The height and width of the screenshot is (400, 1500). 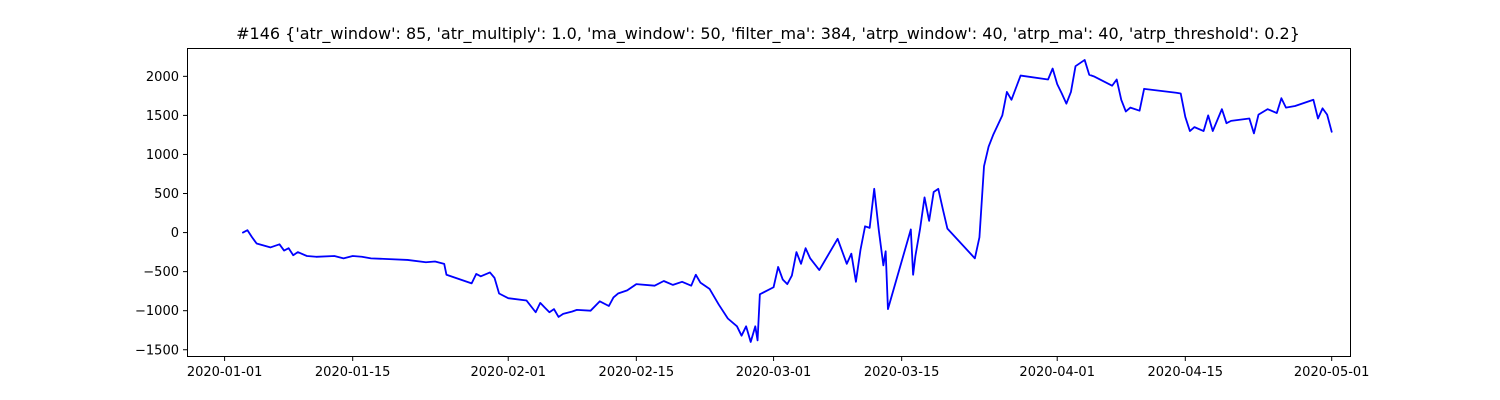 What do you see at coordinates (157, 350) in the screenshot?
I see `y-tick-label: −1500` at bounding box center [157, 350].